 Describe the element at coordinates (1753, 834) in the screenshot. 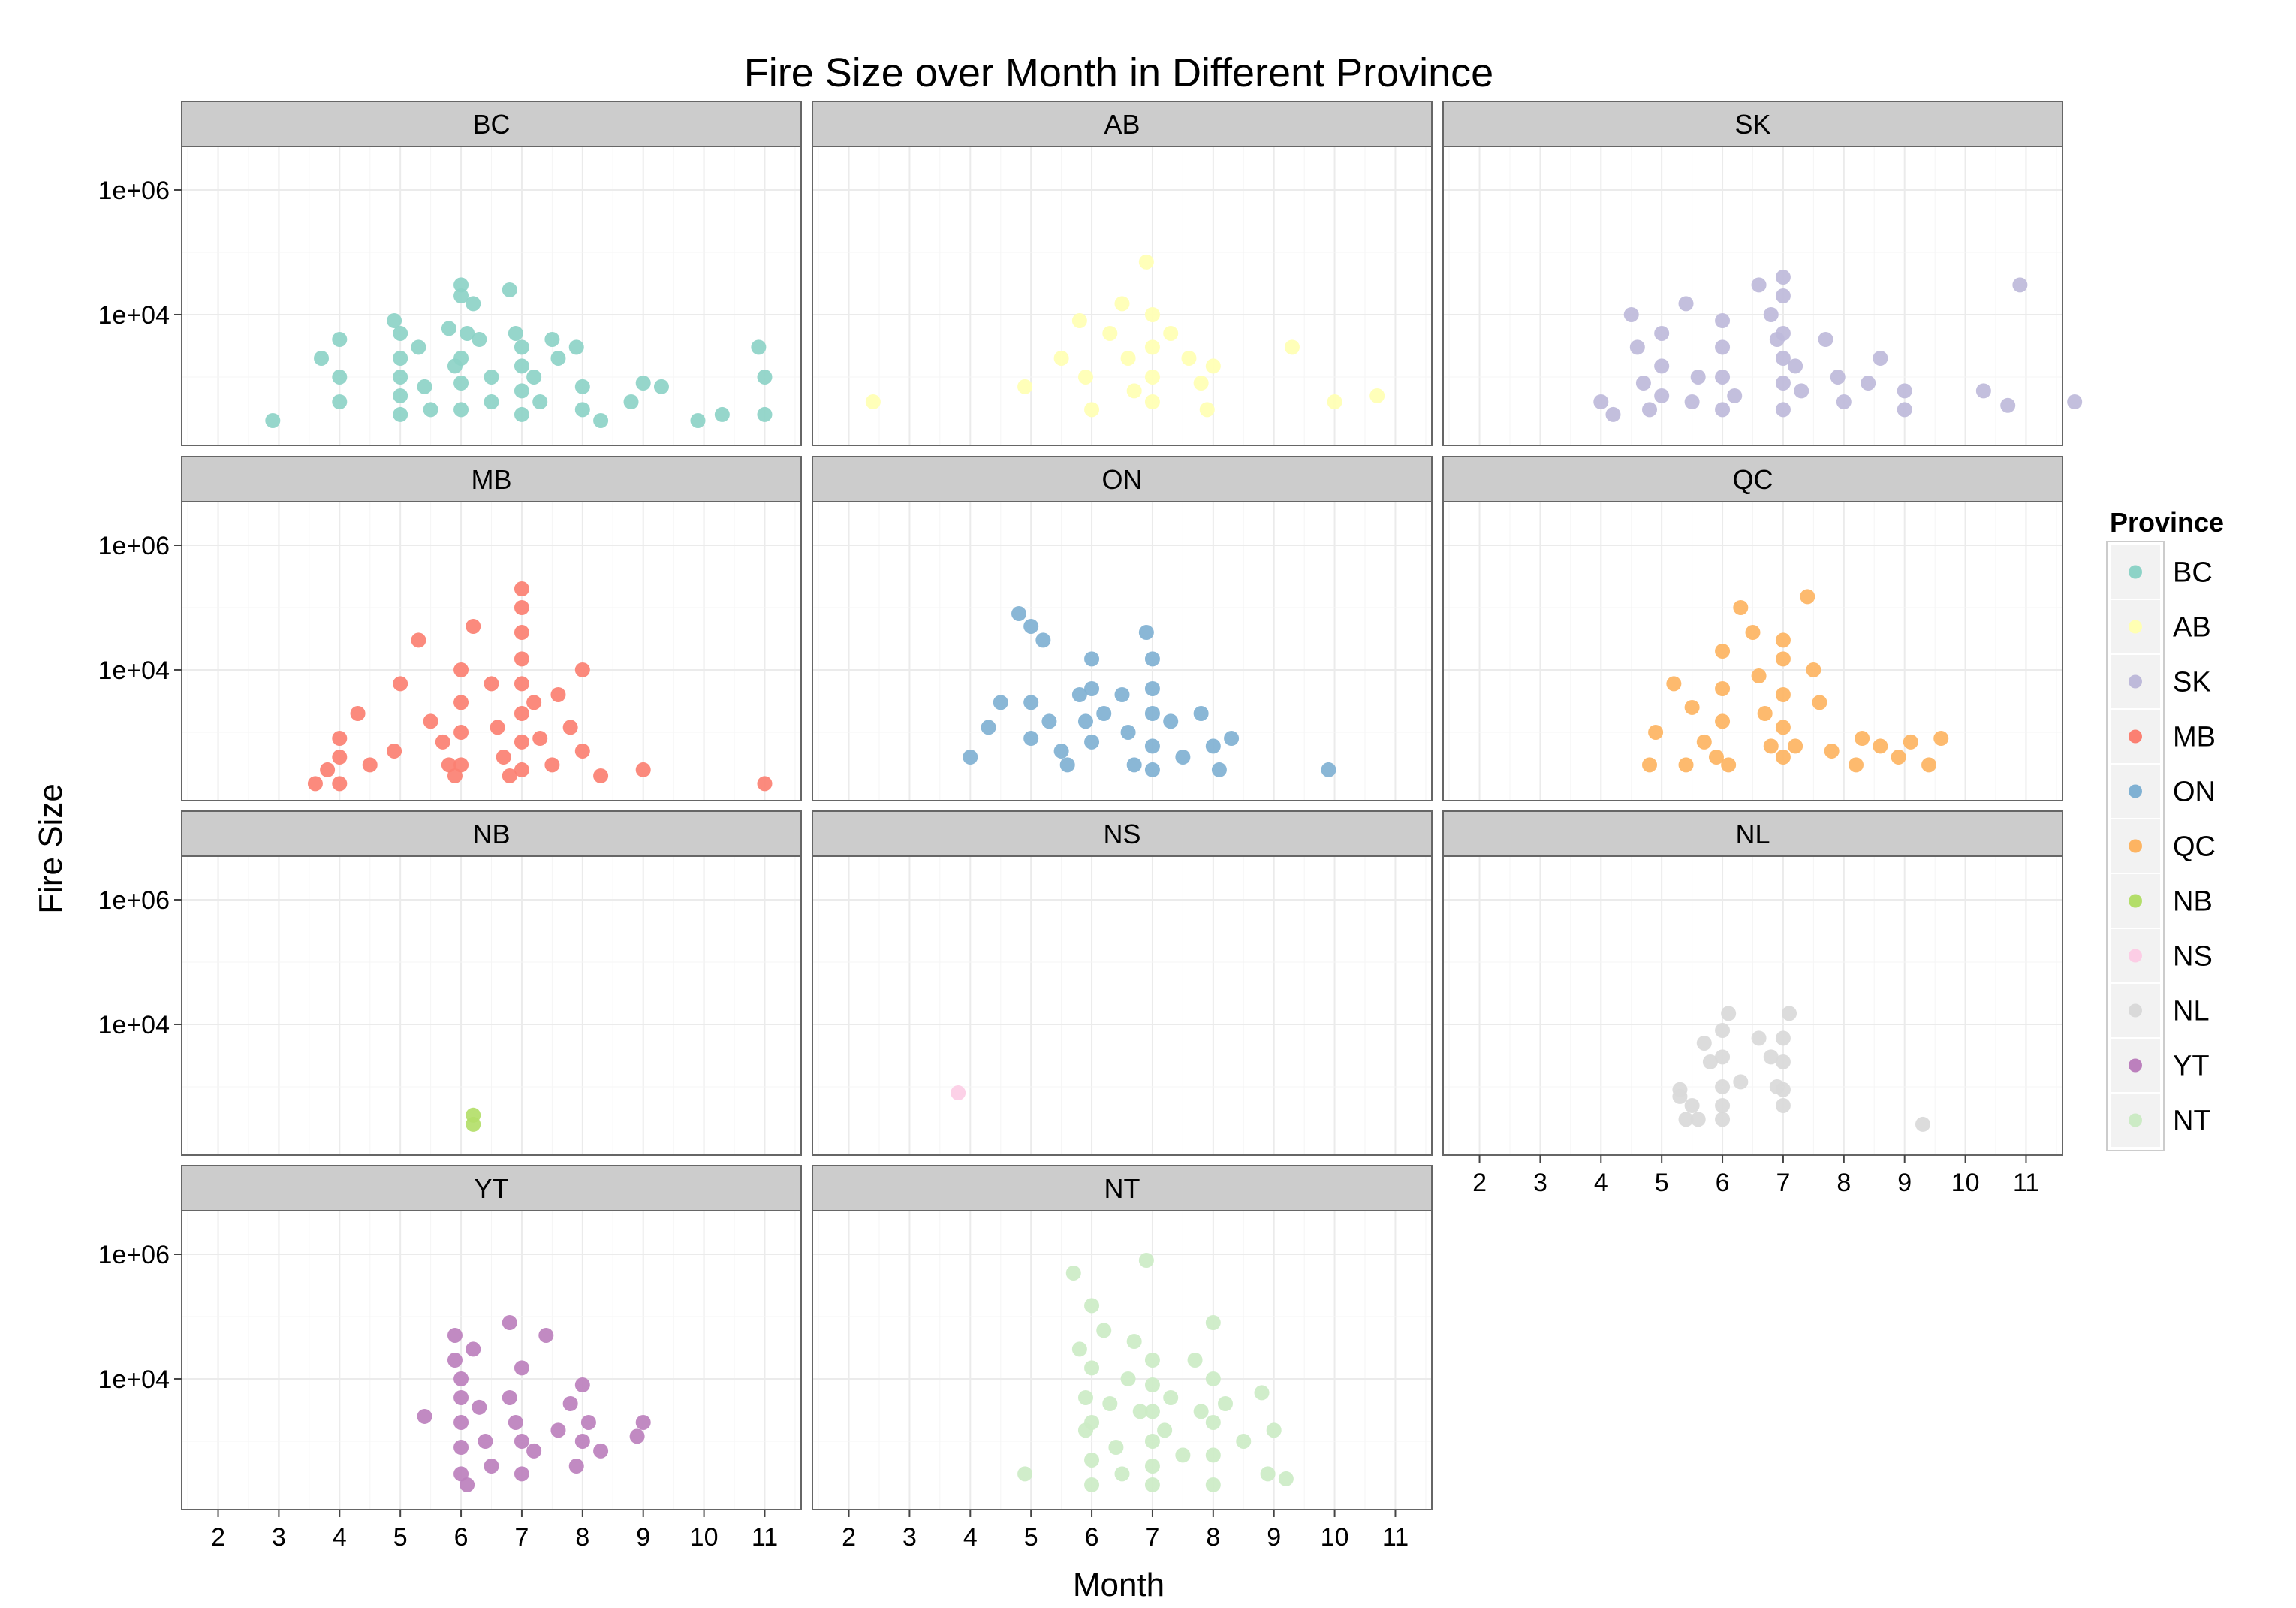

I see `facet-strip-label: NL` at that location.